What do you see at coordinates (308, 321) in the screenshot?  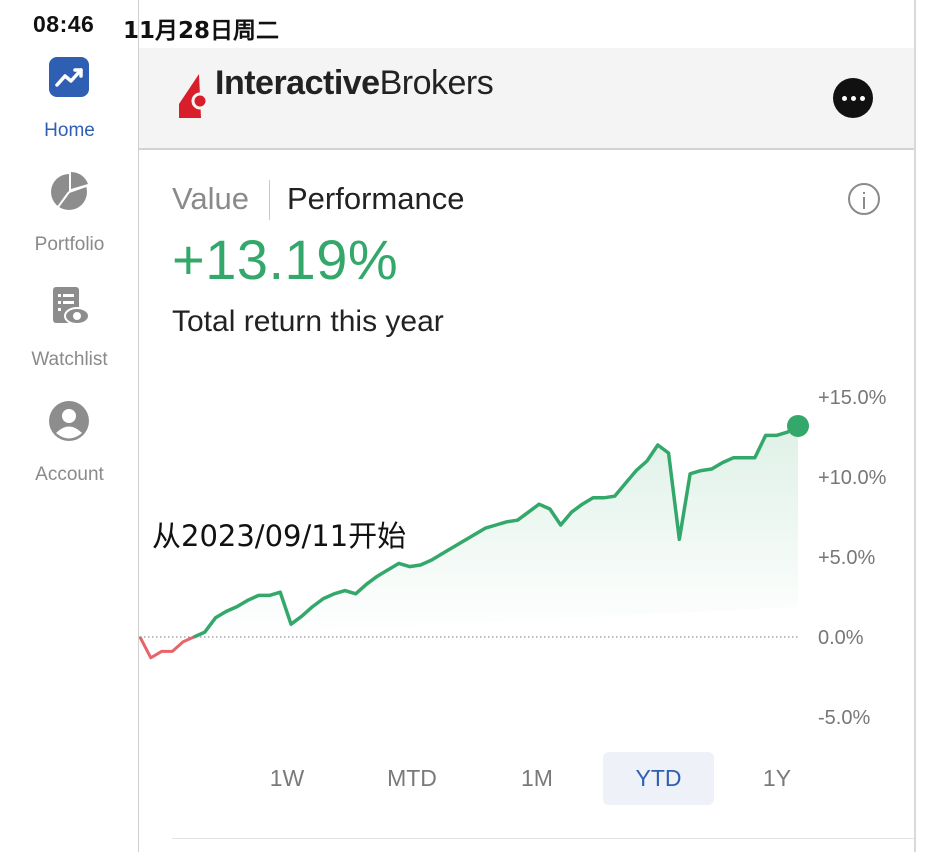 I see `total-return-caption: Total return this year` at bounding box center [308, 321].